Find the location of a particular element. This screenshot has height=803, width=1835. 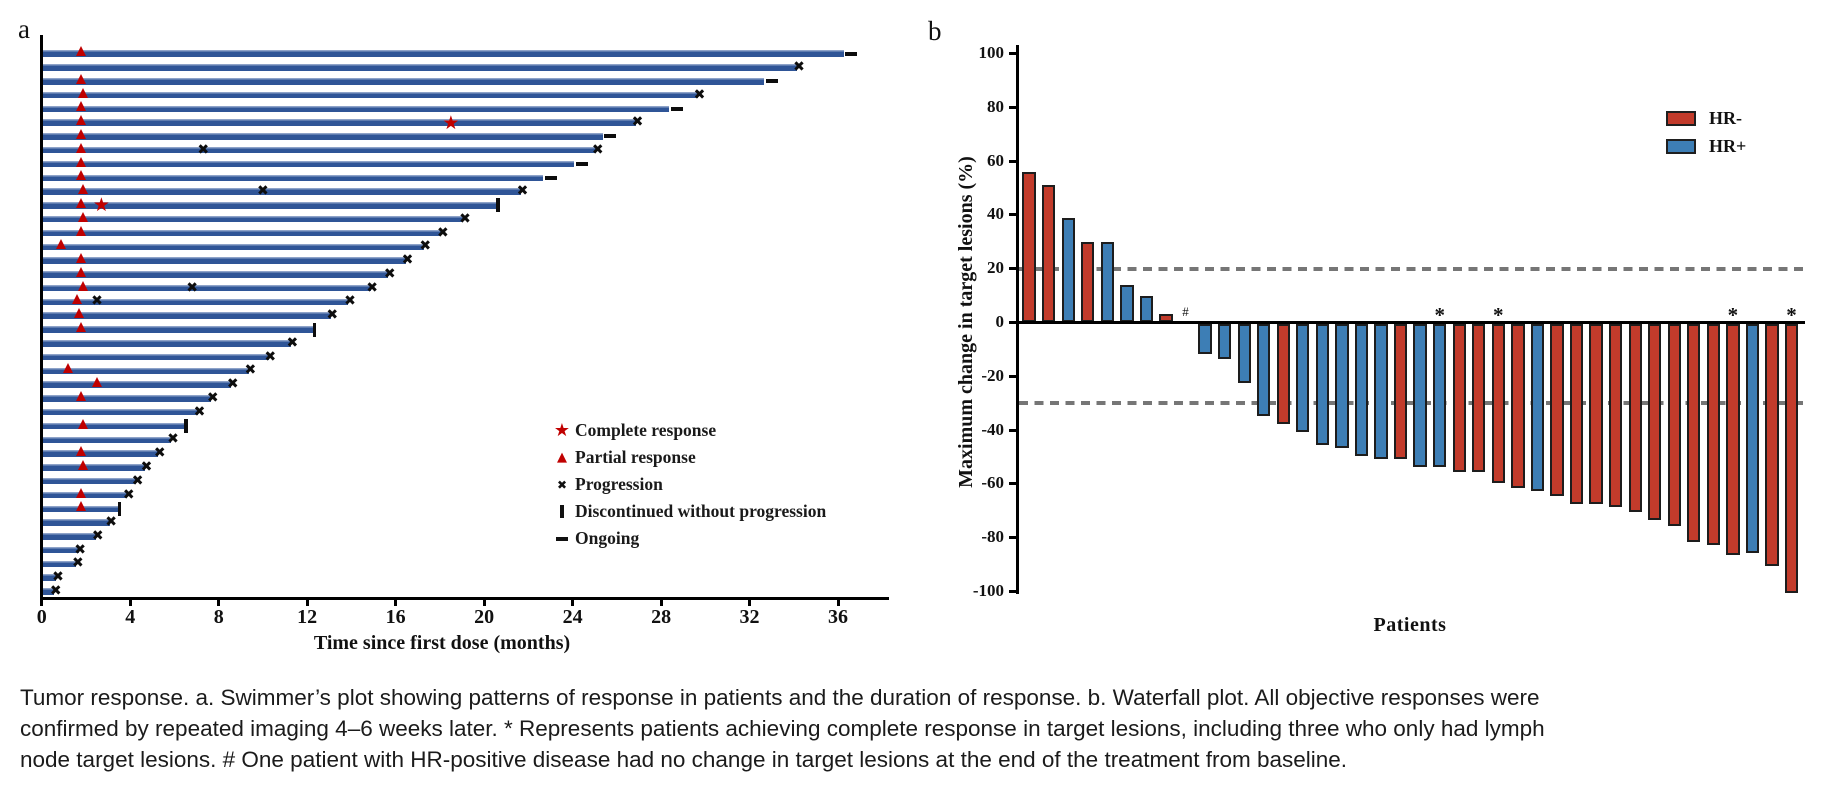

legend-item-partial-response: ▲ Partial response is located at coordinates (687, 457).